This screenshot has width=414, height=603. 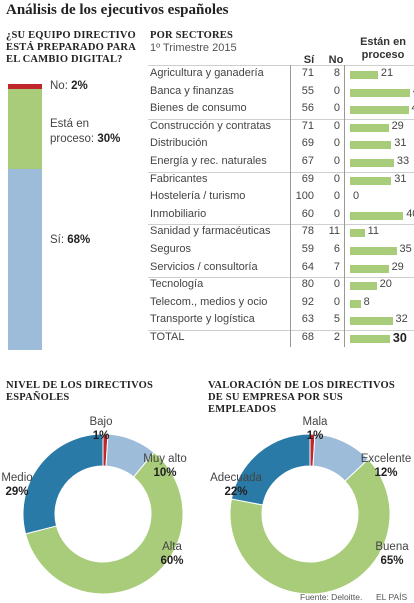 I want to click on valoracion-slice-buena, so click(x=310, y=526).